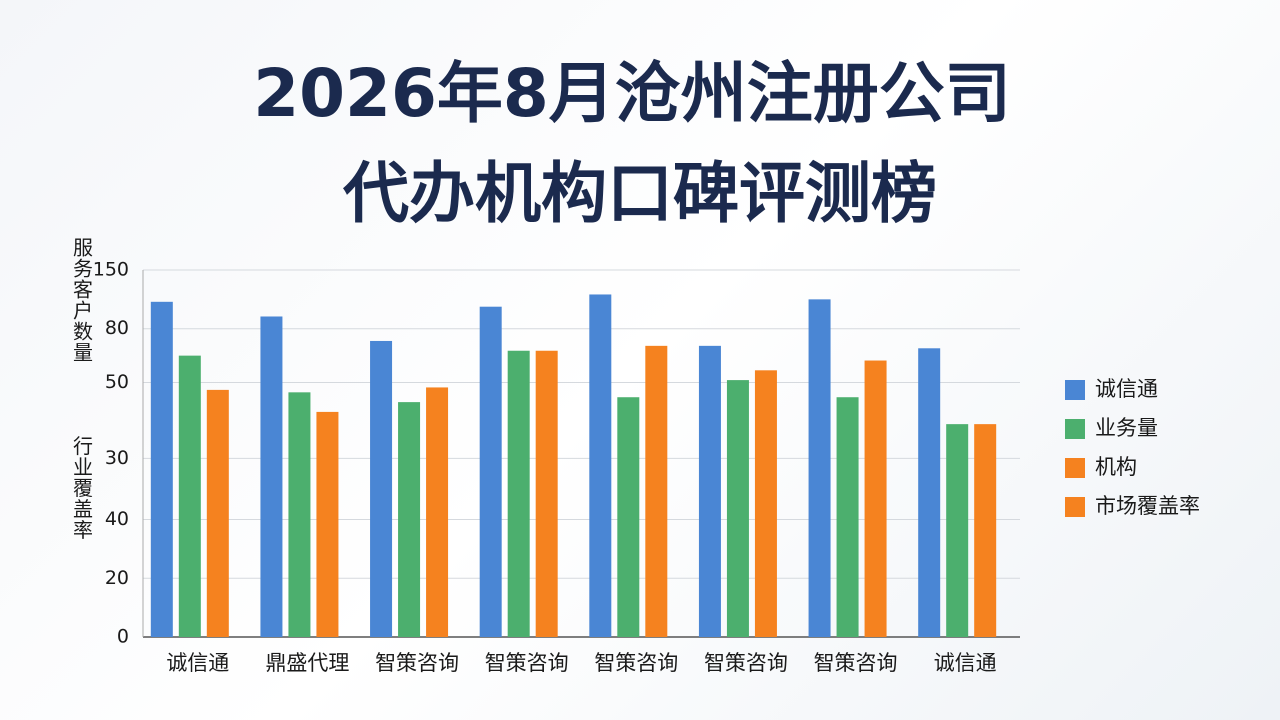 The height and width of the screenshot is (720, 1280). Describe the element at coordinates (639, 193) in the screenshot. I see `chart-title: 代办机构口碑评测榜` at that location.